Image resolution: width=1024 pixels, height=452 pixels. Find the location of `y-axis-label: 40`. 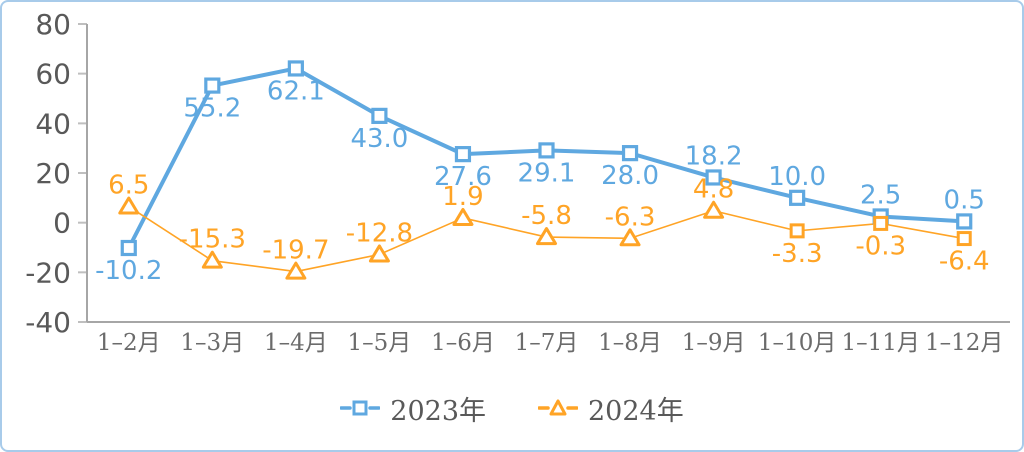

y-axis-label: 40 is located at coordinates (53, 123).